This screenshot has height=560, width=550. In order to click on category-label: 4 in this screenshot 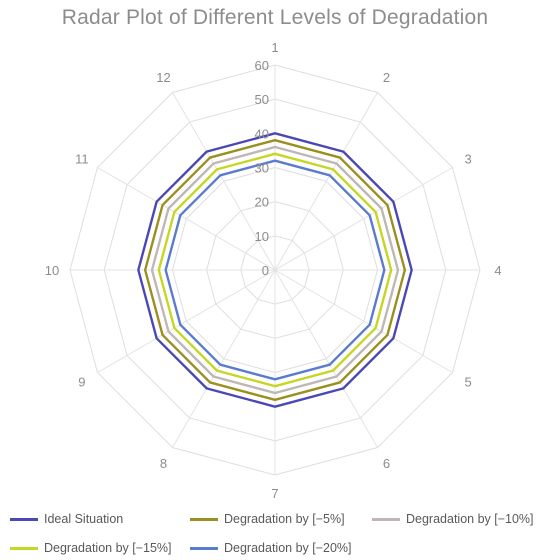, I will do `click(497, 270)`.